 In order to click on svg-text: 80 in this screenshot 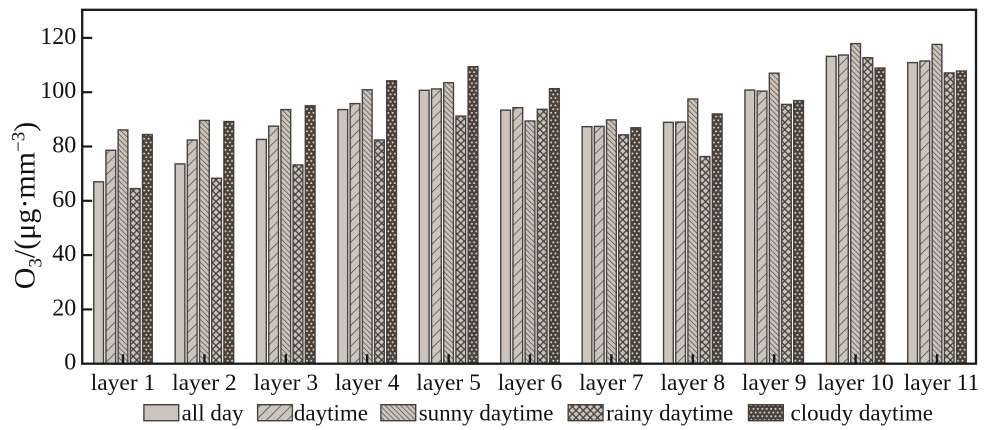, I will do `click(64, 146)`.